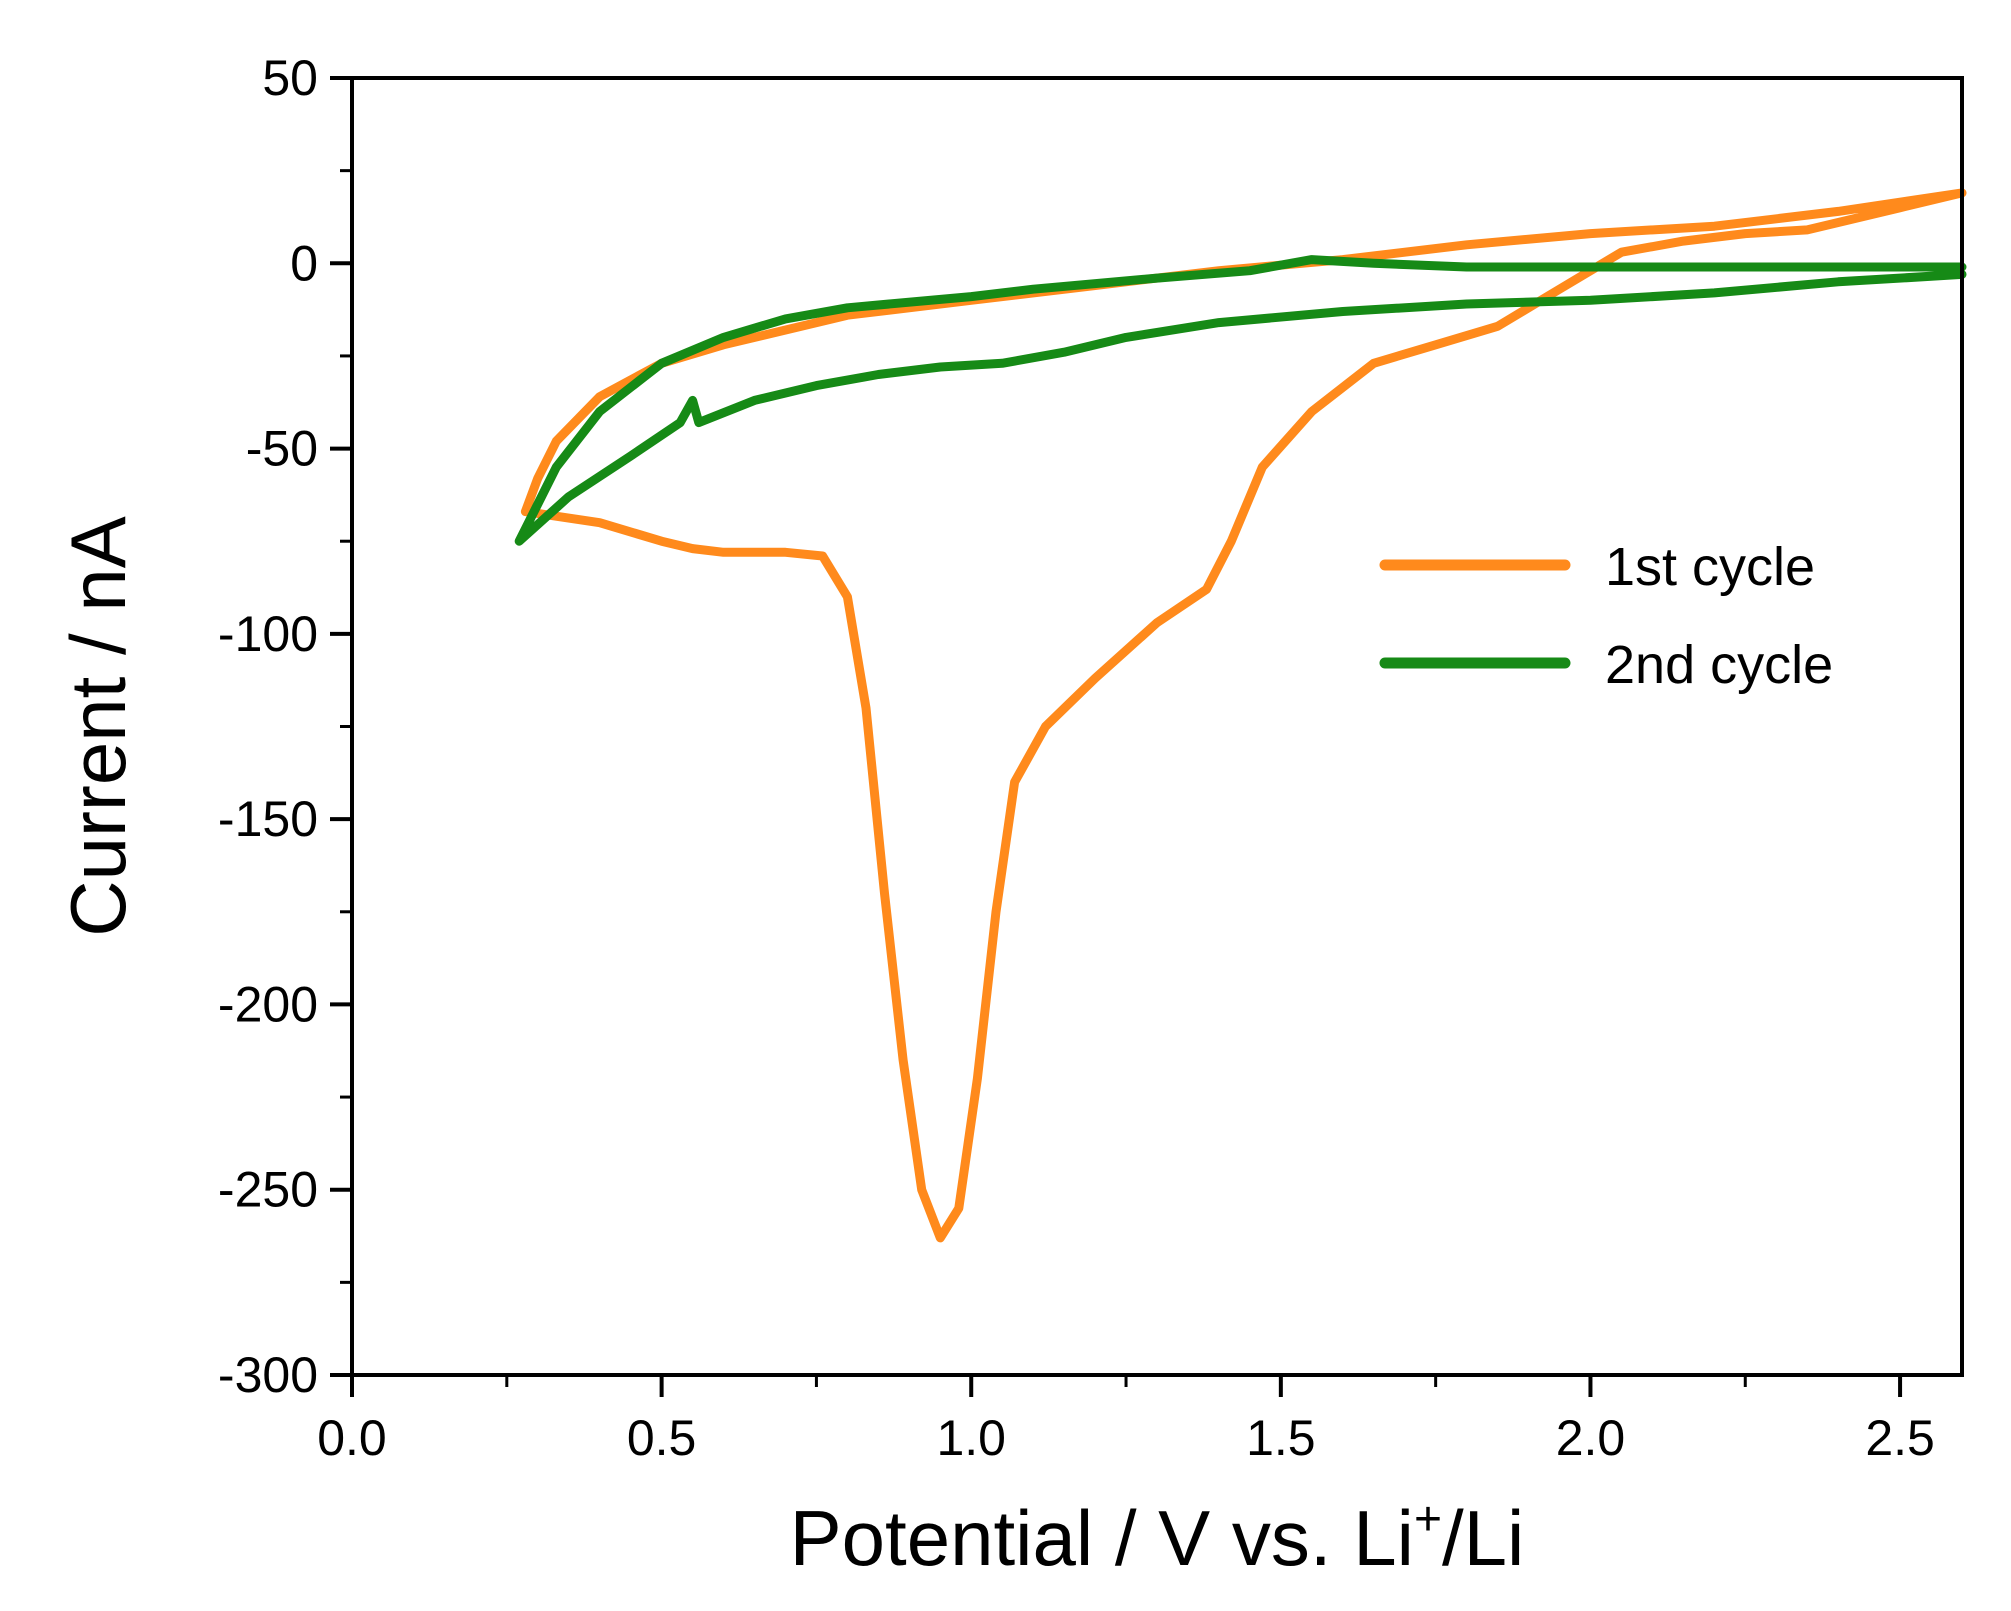 This screenshot has height=1611, width=2011. What do you see at coordinates (1428, 1519) in the screenshot?
I see `x-axis-title-superscript: +` at bounding box center [1428, 1519].